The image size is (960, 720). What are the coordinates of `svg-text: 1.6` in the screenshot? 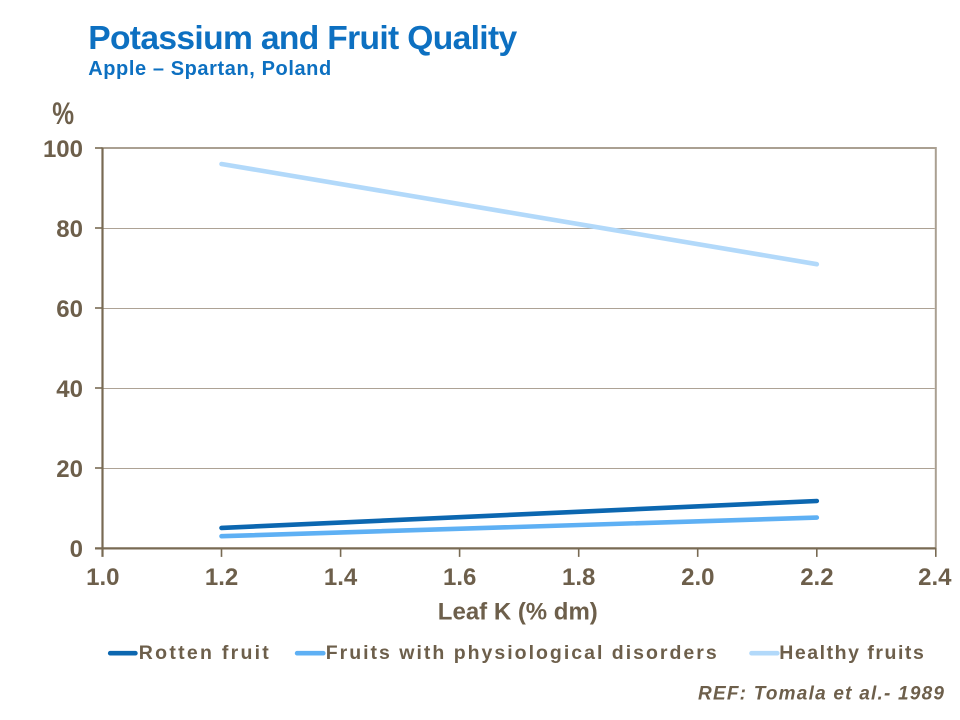 It's located at (459, 577).